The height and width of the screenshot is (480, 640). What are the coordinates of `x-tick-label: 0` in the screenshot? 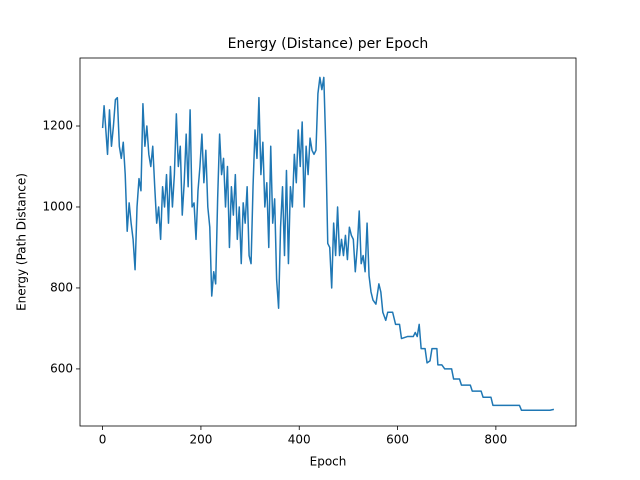 It's located at (103, 440).